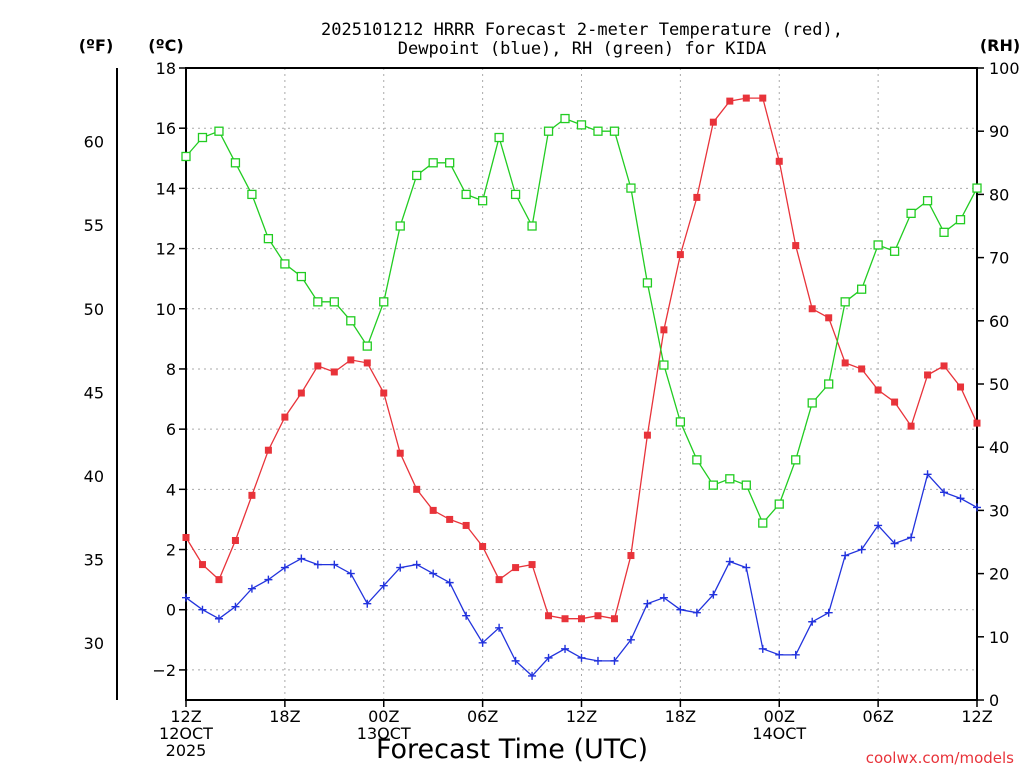 This screenshot has height=773, width=1024. What do you see at coordinates (164, 670) in the screenshot?
I see `celsius-tick-label: −2` at bounding box center [164, 670].